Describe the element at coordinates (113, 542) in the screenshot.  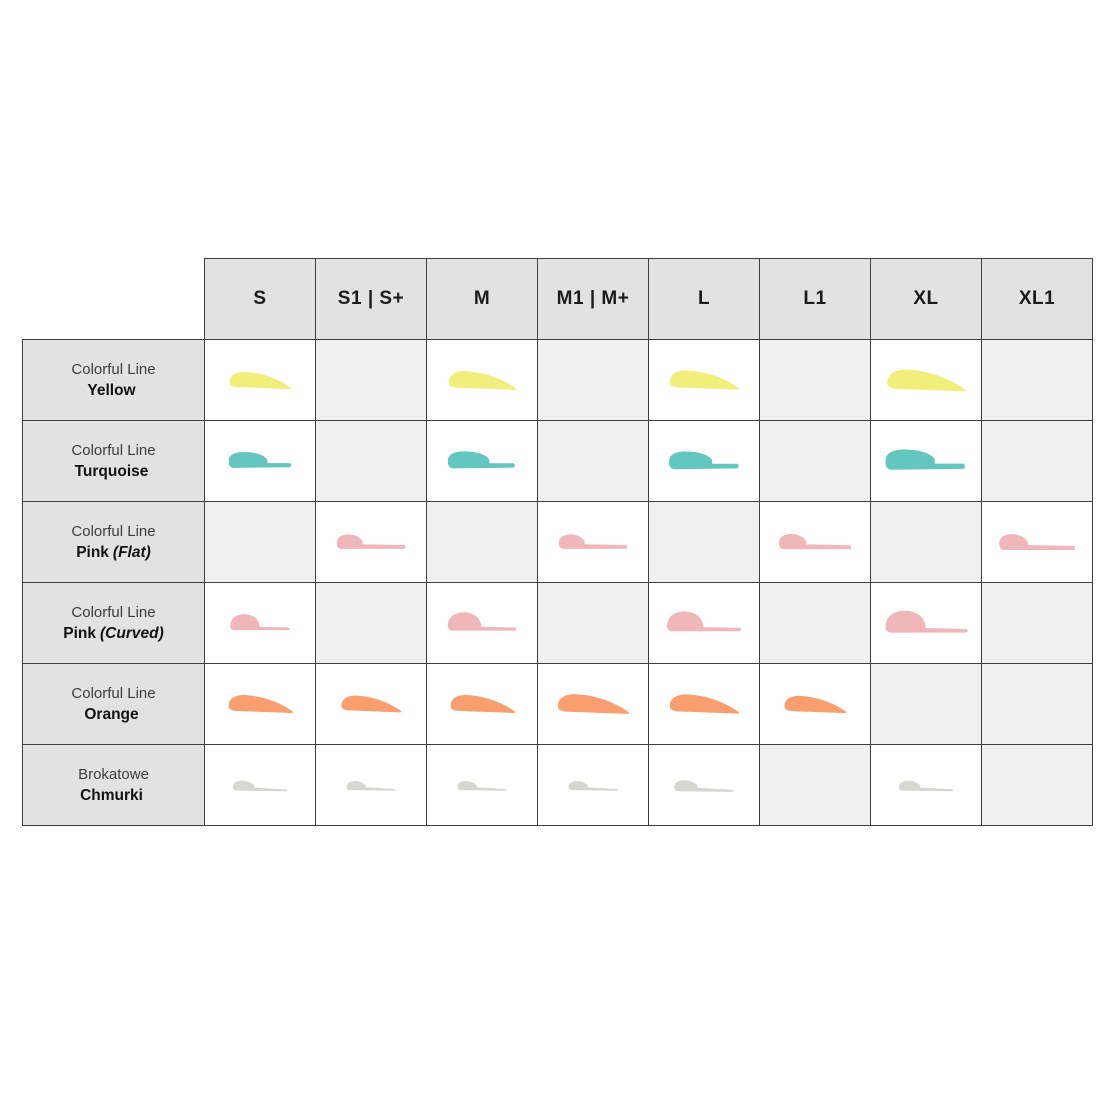
I see `row-label: Colorful Line Pink (Flat)` at that location.